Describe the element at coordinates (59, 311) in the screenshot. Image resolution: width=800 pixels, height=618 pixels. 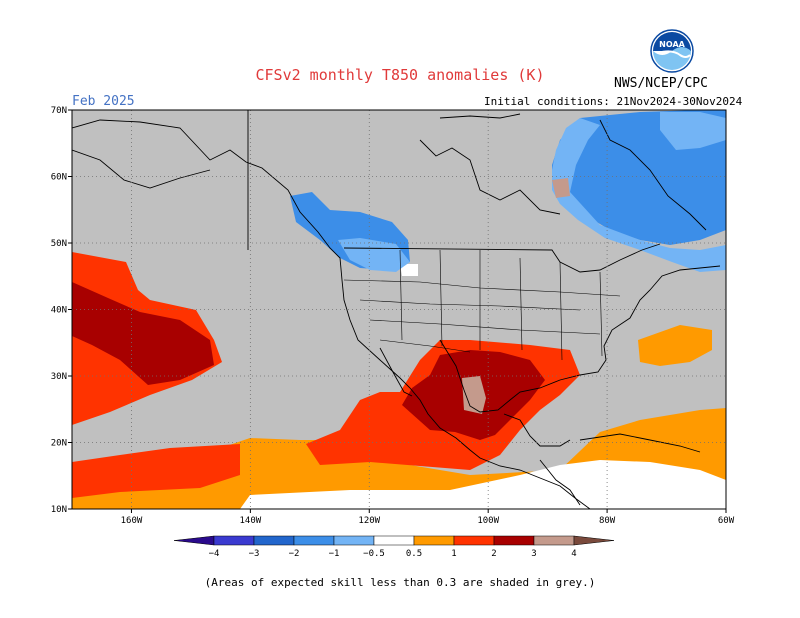
I see `lat-tick-label: 40N` at that location.